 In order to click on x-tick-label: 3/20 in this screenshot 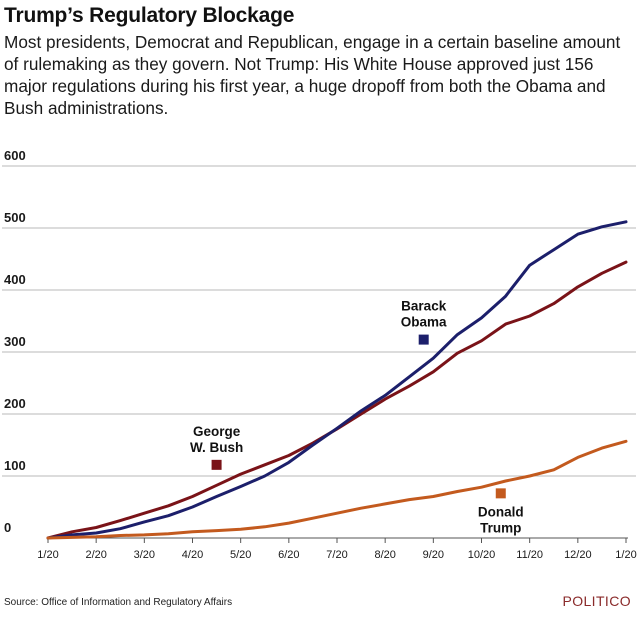, I will do `click(144, 555)`.